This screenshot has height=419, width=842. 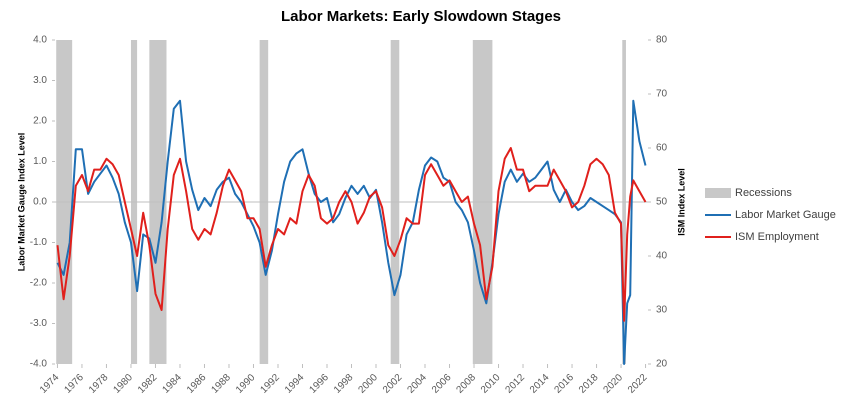 What do you see at coordinates (39, 242) in the screenshot?
I see `y-tick-label: -1.0` at bounding box center [39, 242].